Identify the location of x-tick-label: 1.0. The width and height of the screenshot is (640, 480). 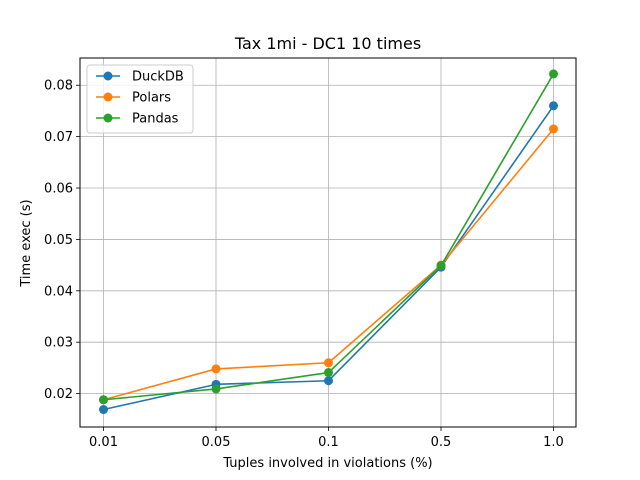
(553, 442).